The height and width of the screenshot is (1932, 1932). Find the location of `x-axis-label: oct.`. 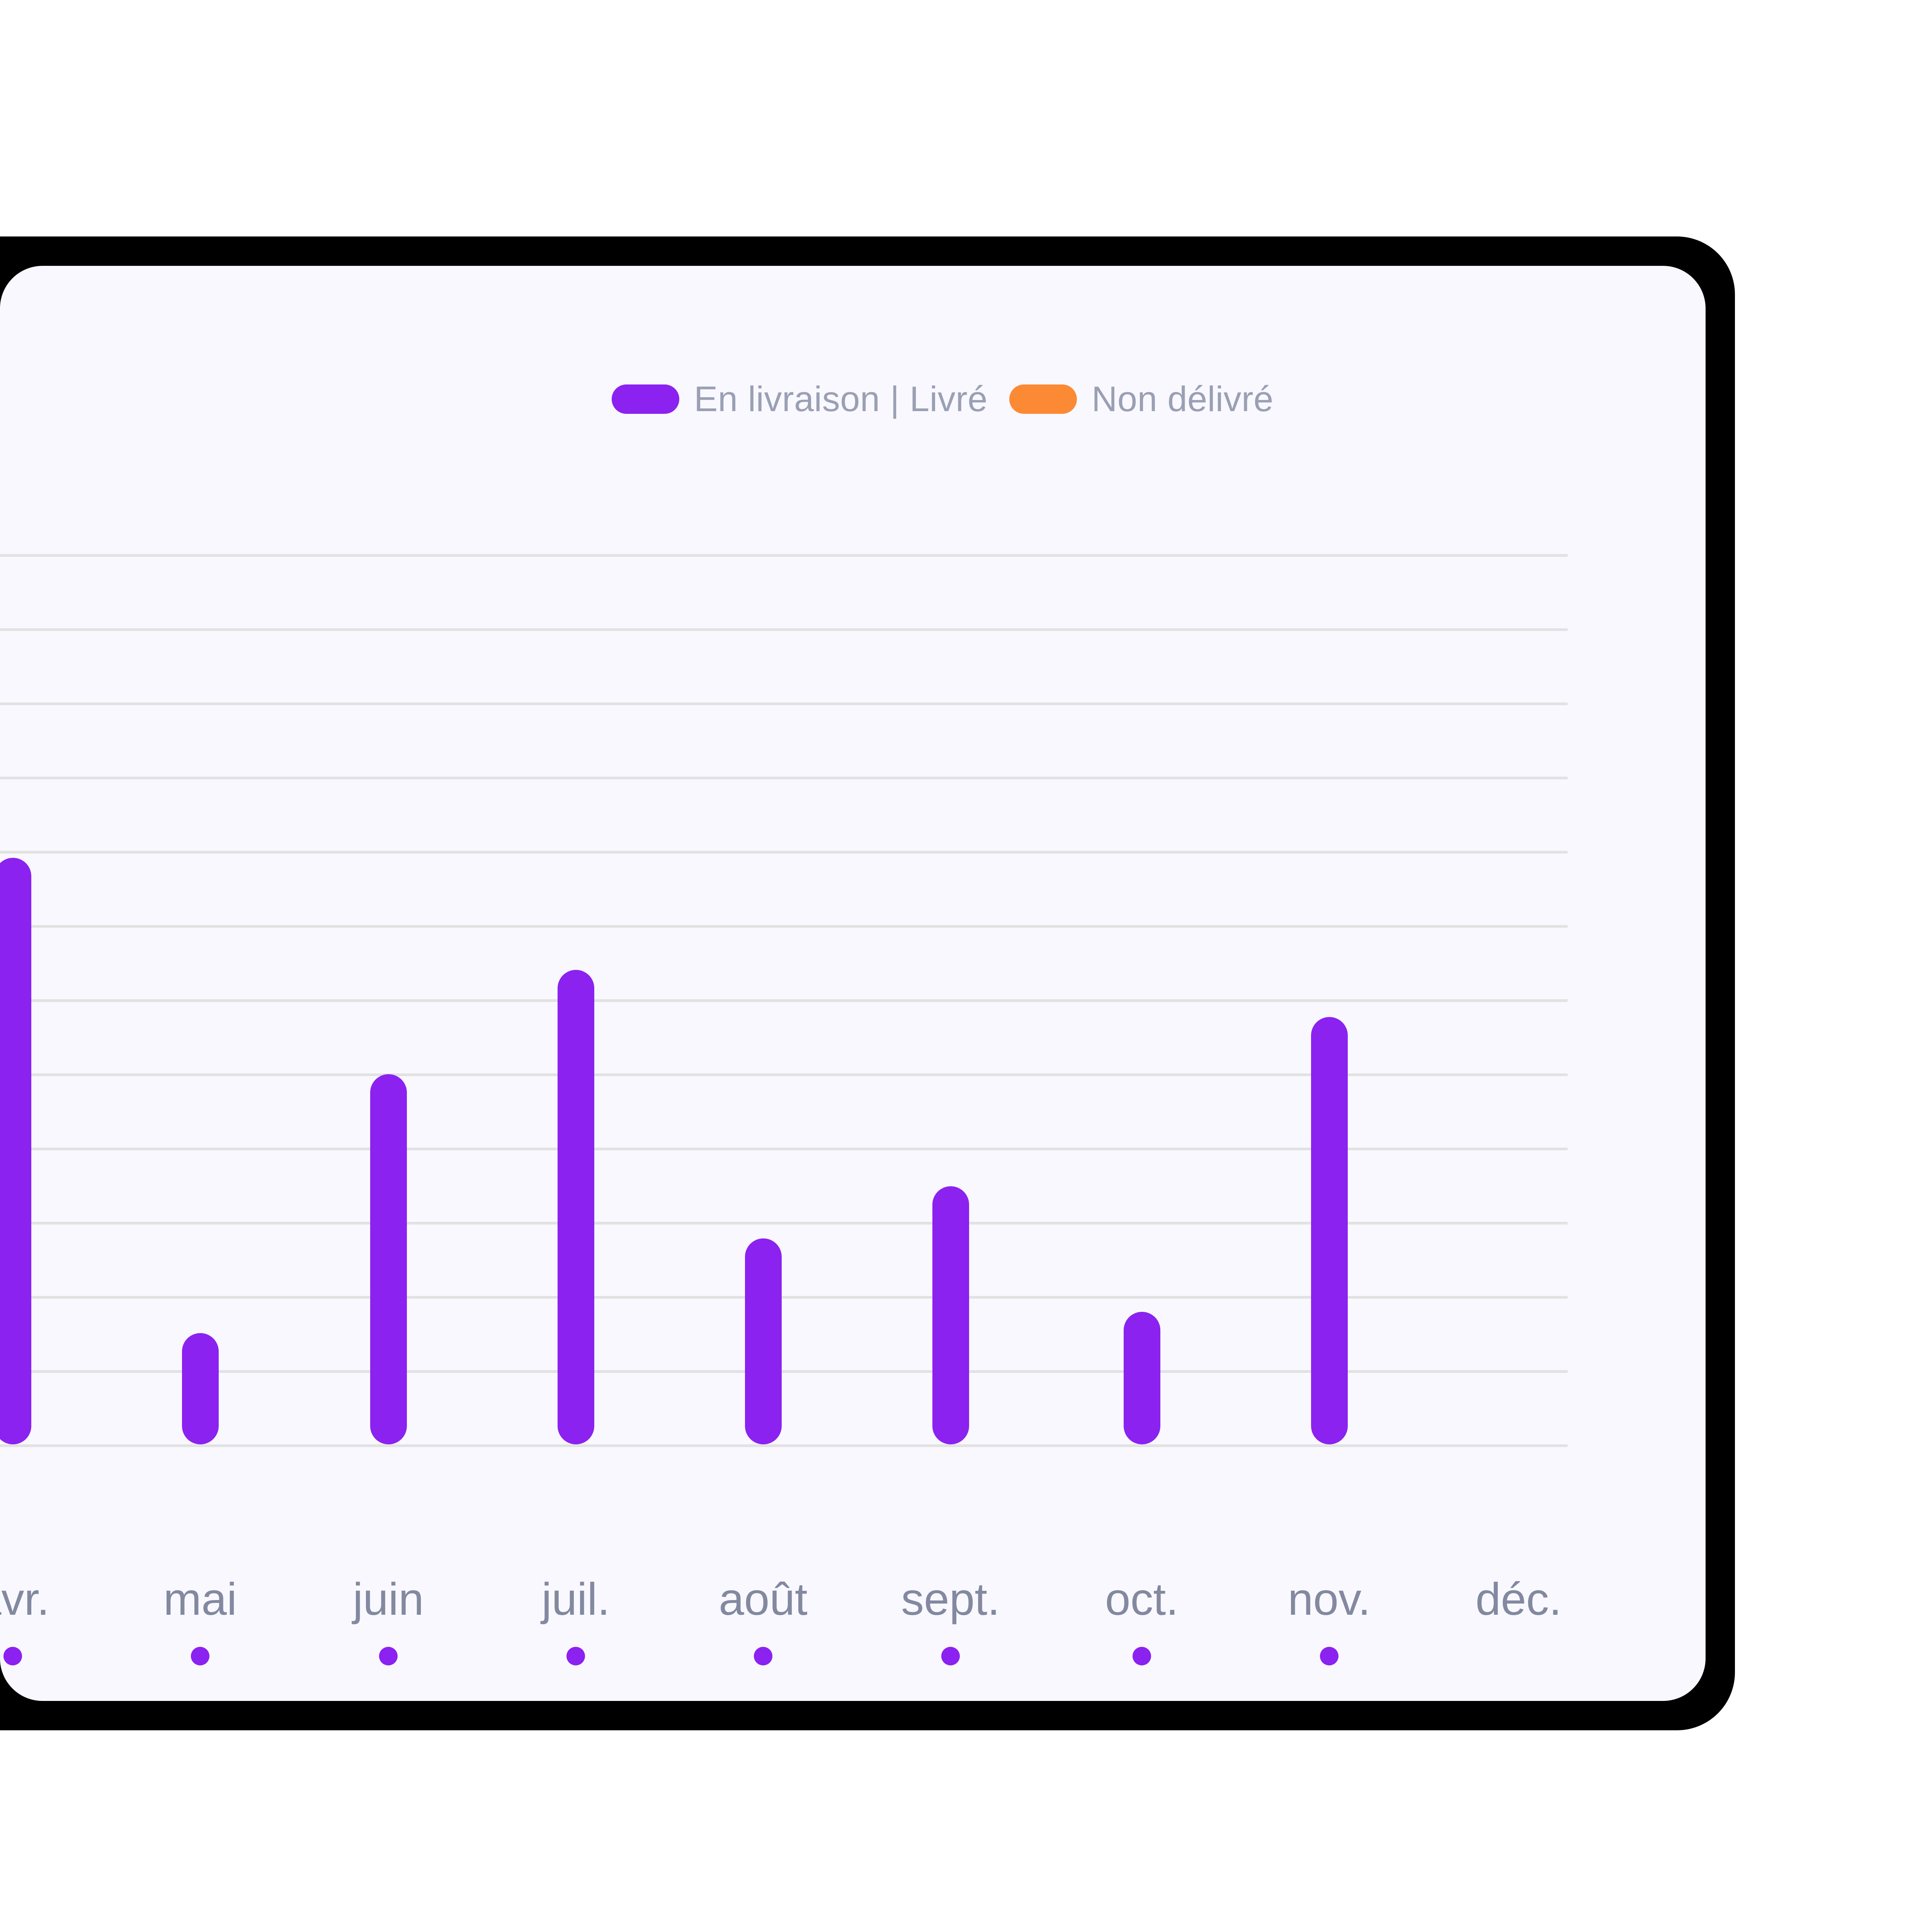

x-axis-label: oct. is located at coordinates (1142, 1600).